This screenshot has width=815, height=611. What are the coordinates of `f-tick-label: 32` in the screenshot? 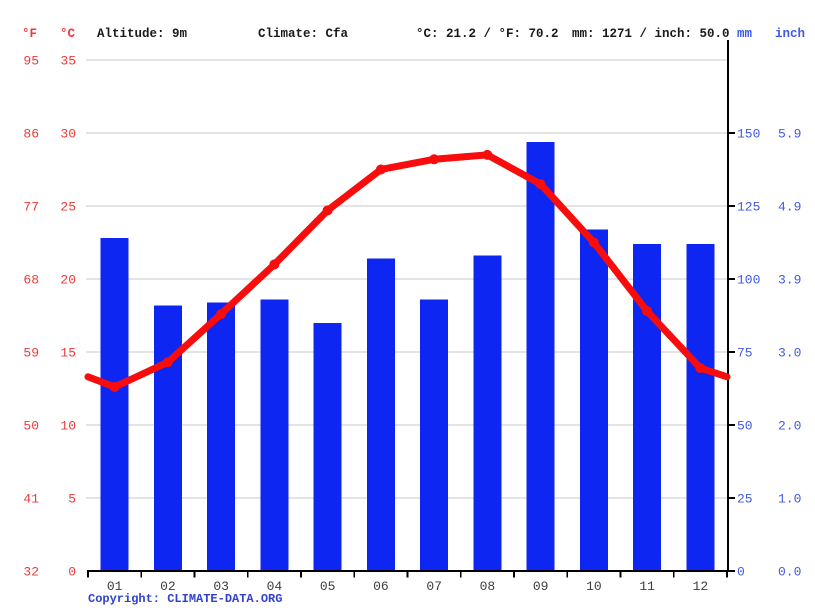 It's located at (31, 572).